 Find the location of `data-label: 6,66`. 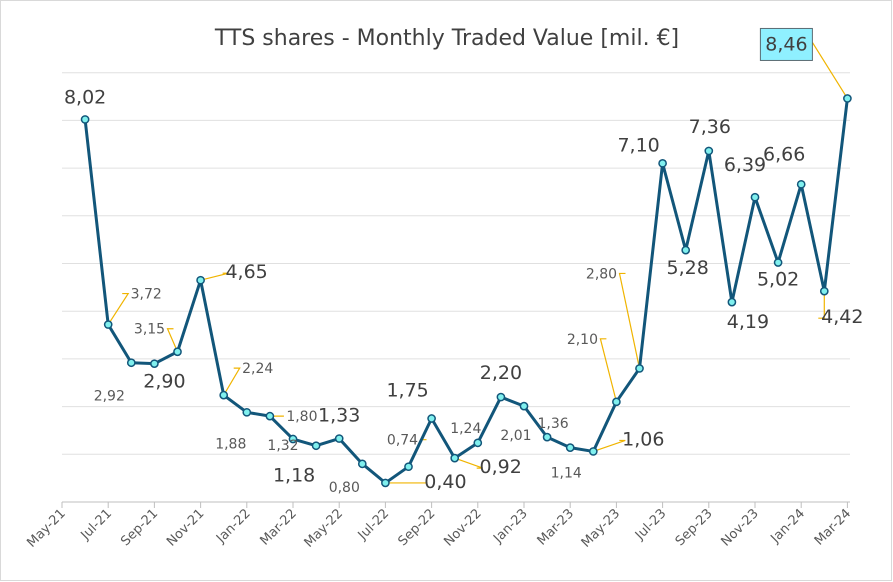

data-label: 6,66 is located at coordinates (784, 154).